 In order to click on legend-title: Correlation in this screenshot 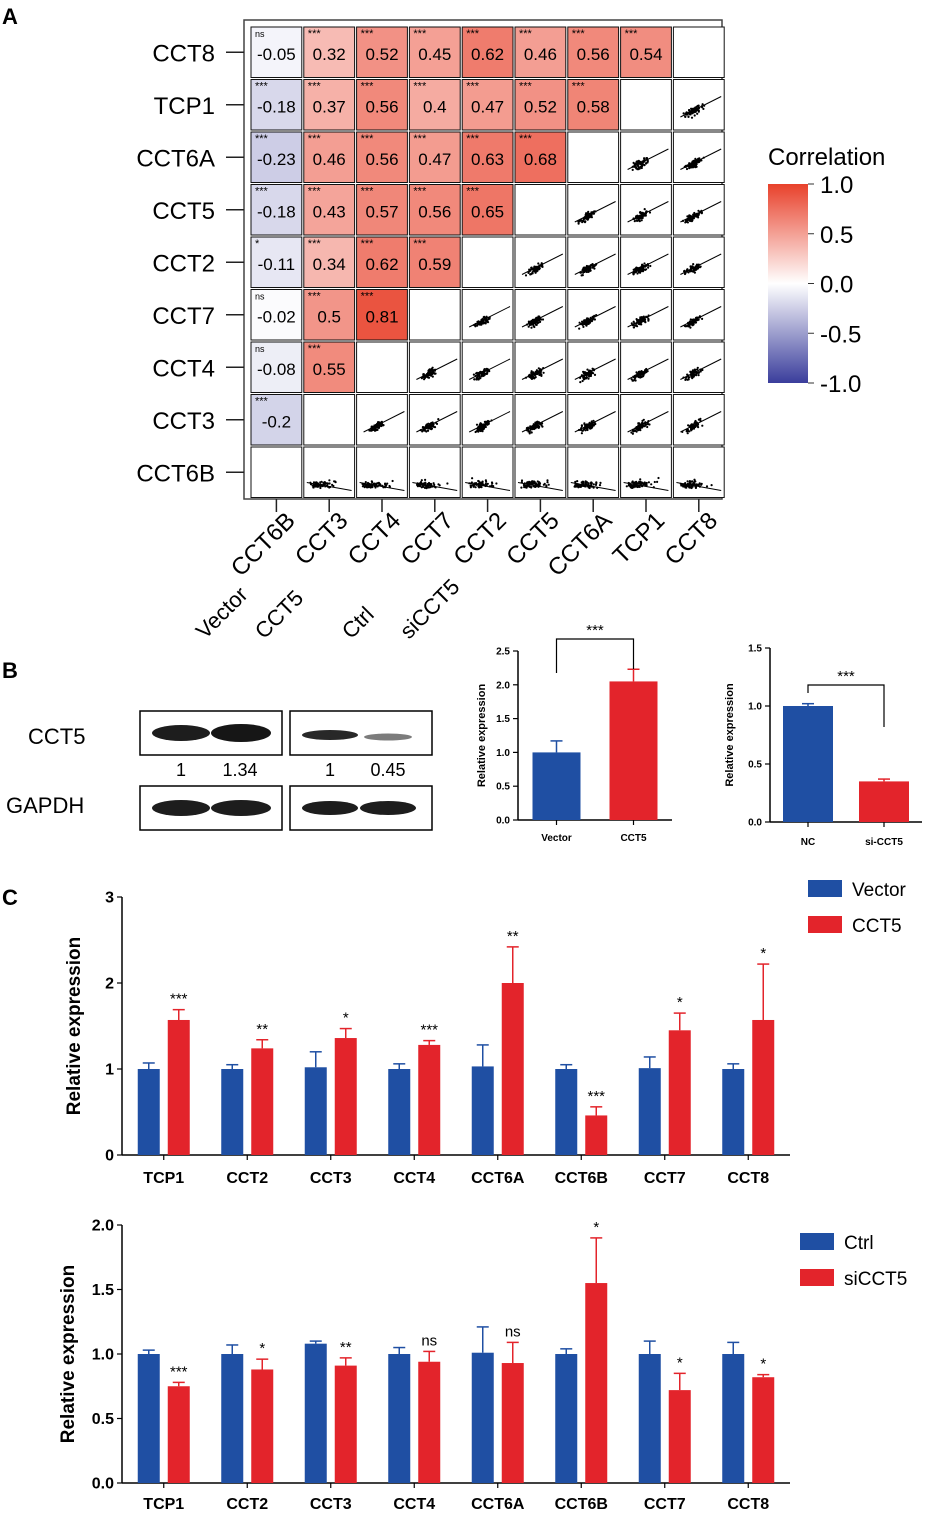, I will do `click(826, 157)`.